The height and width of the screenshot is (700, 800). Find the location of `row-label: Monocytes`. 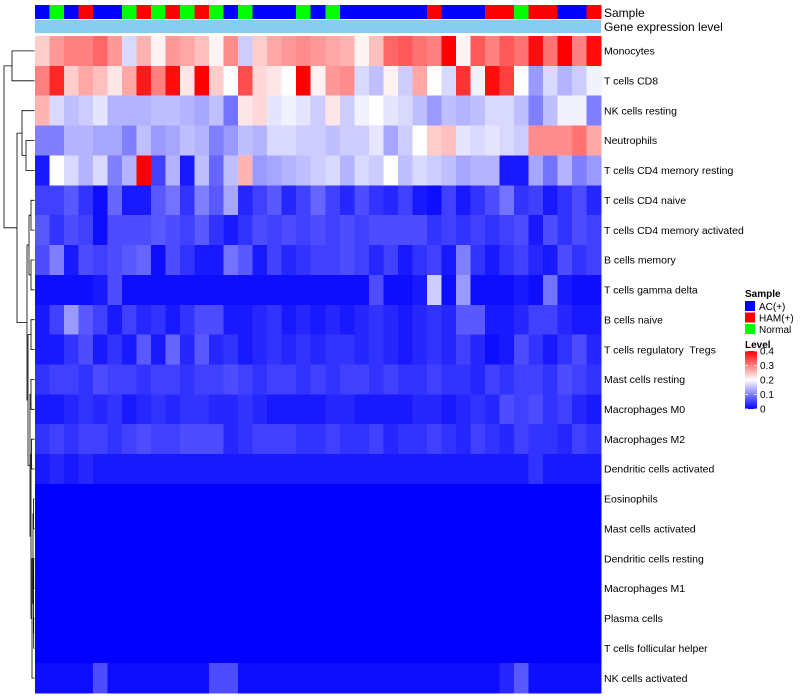

row-label: Monocytes is located at coordinates (629, 52).